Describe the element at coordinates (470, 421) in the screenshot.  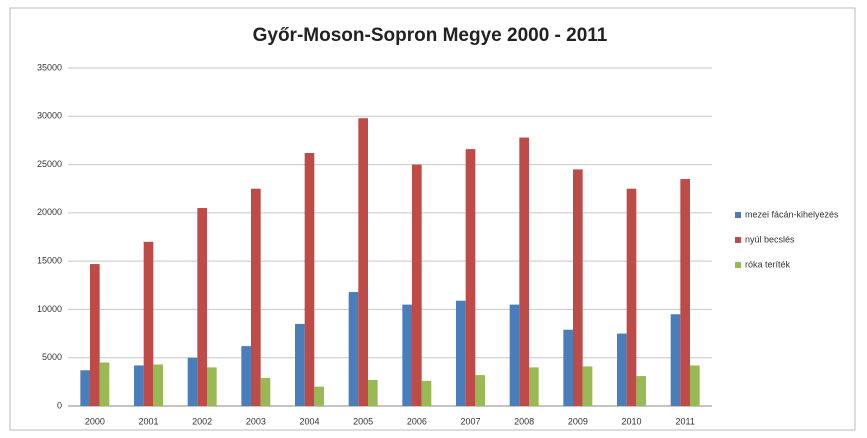
I see `x-tick-label: 2007` at that location.